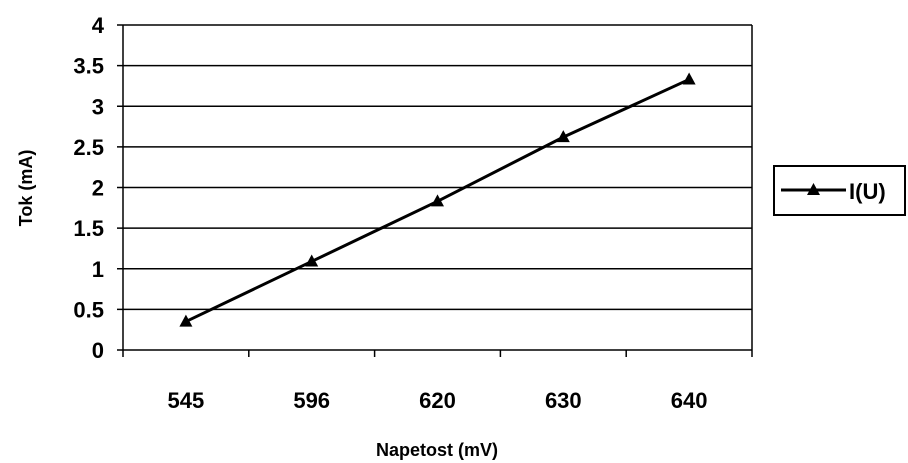  Describe the element at coordinates (867, 191) in the screenshot. I see `legend-label: I(U)` at that location.